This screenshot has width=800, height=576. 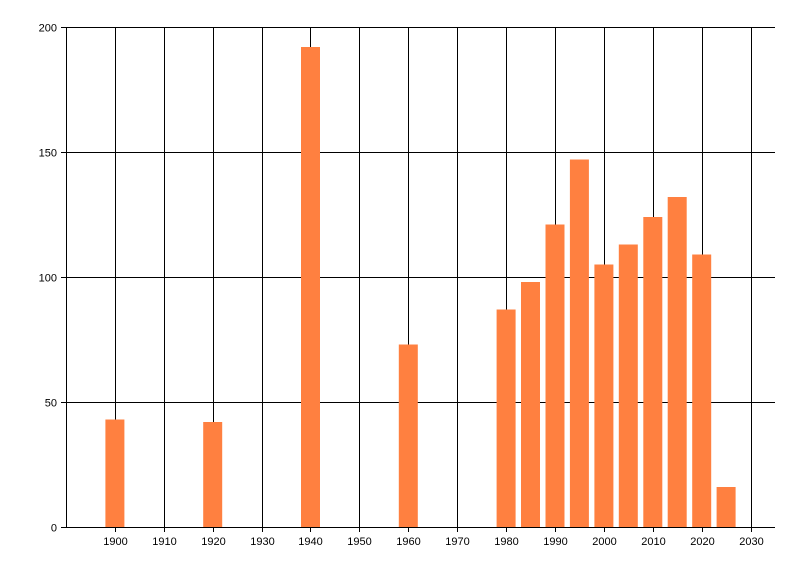 I want to click on x-tick-label: 1980, so click(x=506, y=542).